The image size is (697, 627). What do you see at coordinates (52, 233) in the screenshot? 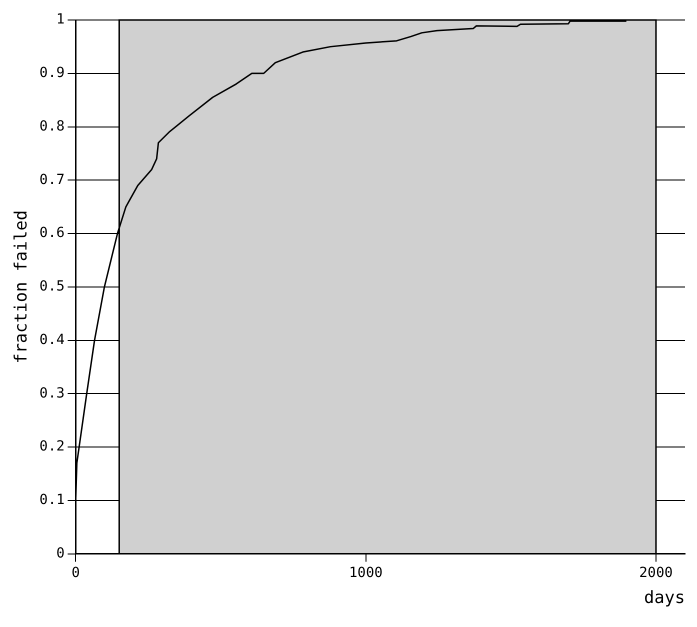
I see `y-tick-label: 0.6` at bounding box center [52, 233].